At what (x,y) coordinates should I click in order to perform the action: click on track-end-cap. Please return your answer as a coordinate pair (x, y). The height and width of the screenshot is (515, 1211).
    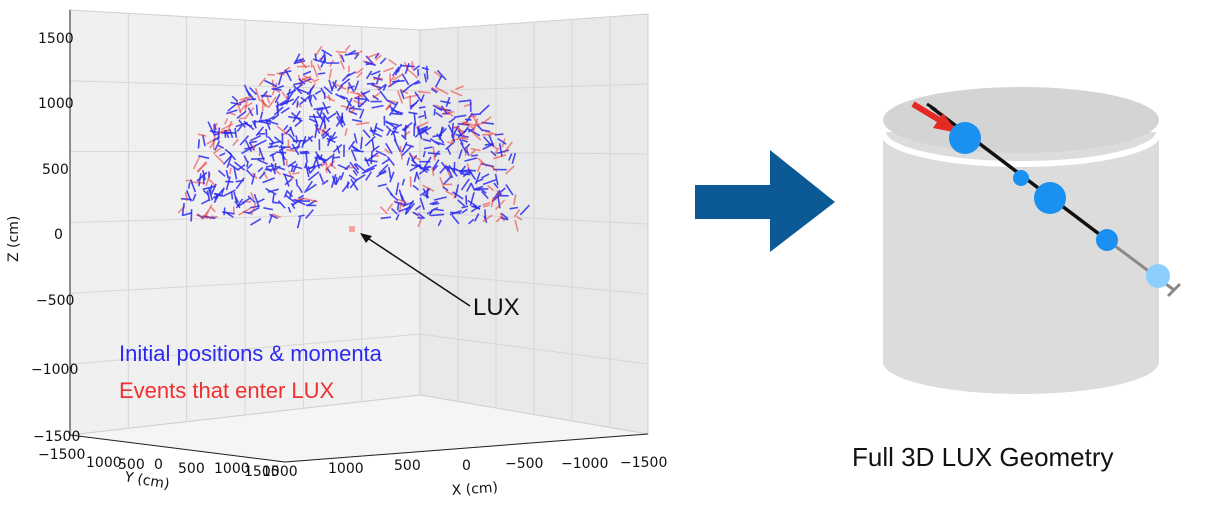
    Looking at the image, I should click on (1174, 290).